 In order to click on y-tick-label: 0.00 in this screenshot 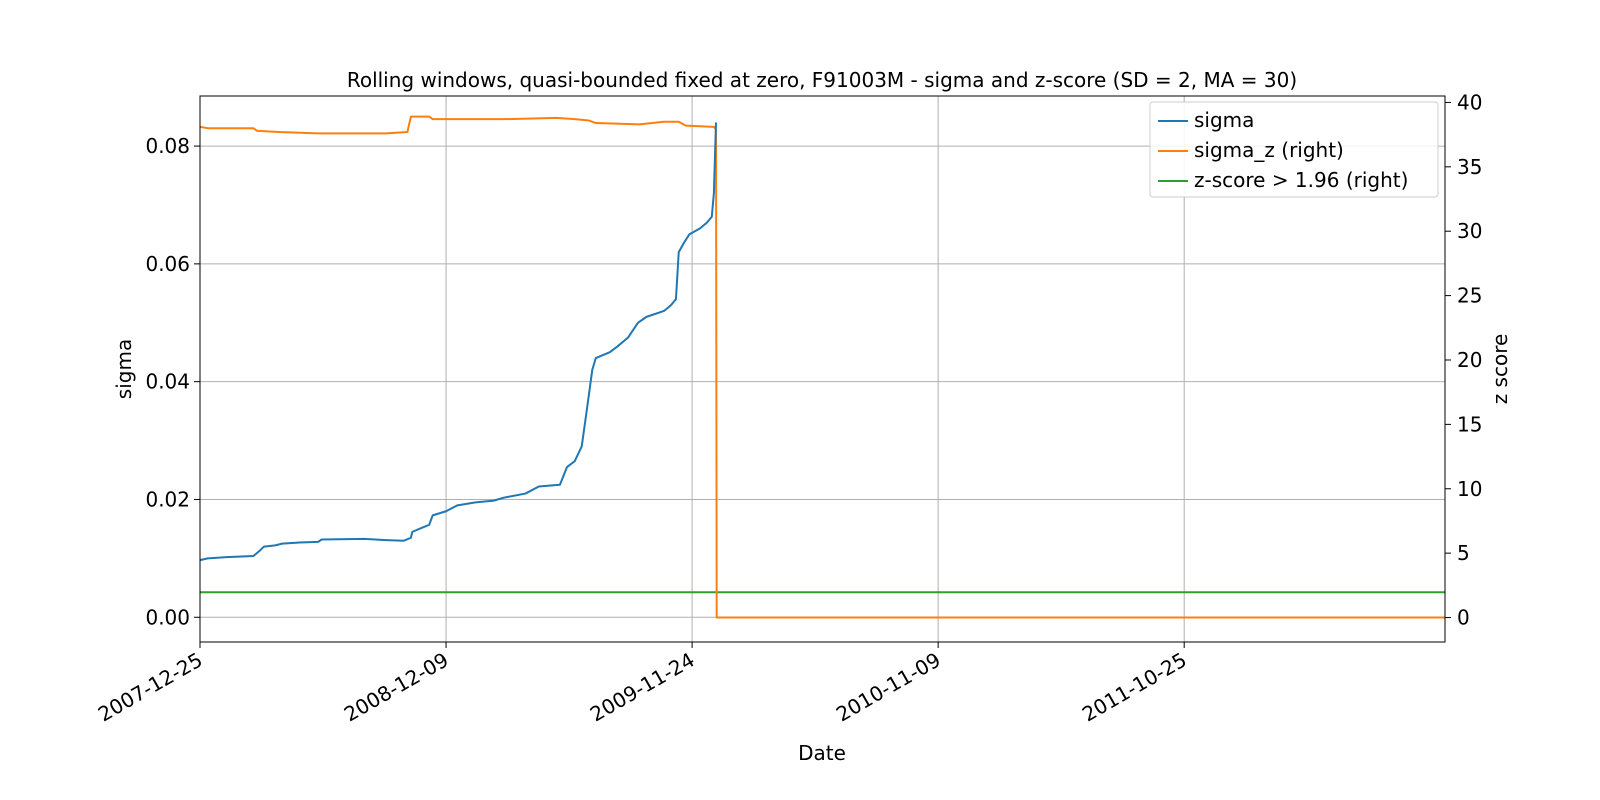, I will do `click(167, 617)`.